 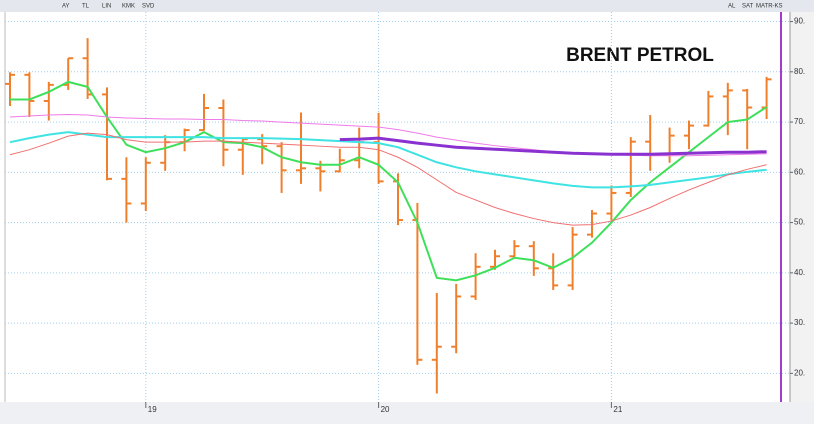 What do you see at coordinates (732, 7) in the screenshot?
I see `toolbar-item: AL` at bounding box center [732, 7].